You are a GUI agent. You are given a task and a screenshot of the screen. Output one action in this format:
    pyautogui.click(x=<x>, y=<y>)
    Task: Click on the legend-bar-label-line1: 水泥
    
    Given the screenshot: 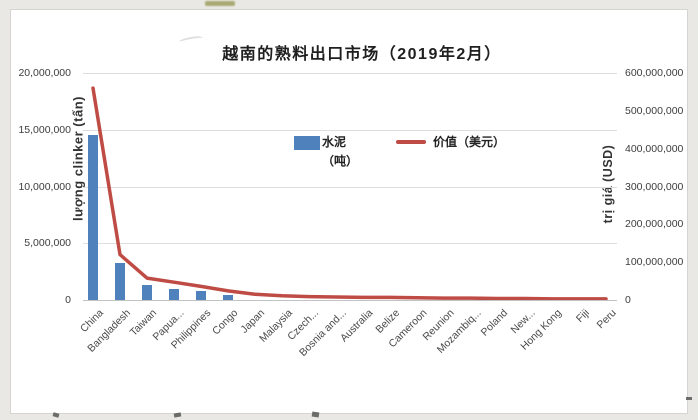 What is the action you would take?
    pyautogui.click(x=334, y=142)
    